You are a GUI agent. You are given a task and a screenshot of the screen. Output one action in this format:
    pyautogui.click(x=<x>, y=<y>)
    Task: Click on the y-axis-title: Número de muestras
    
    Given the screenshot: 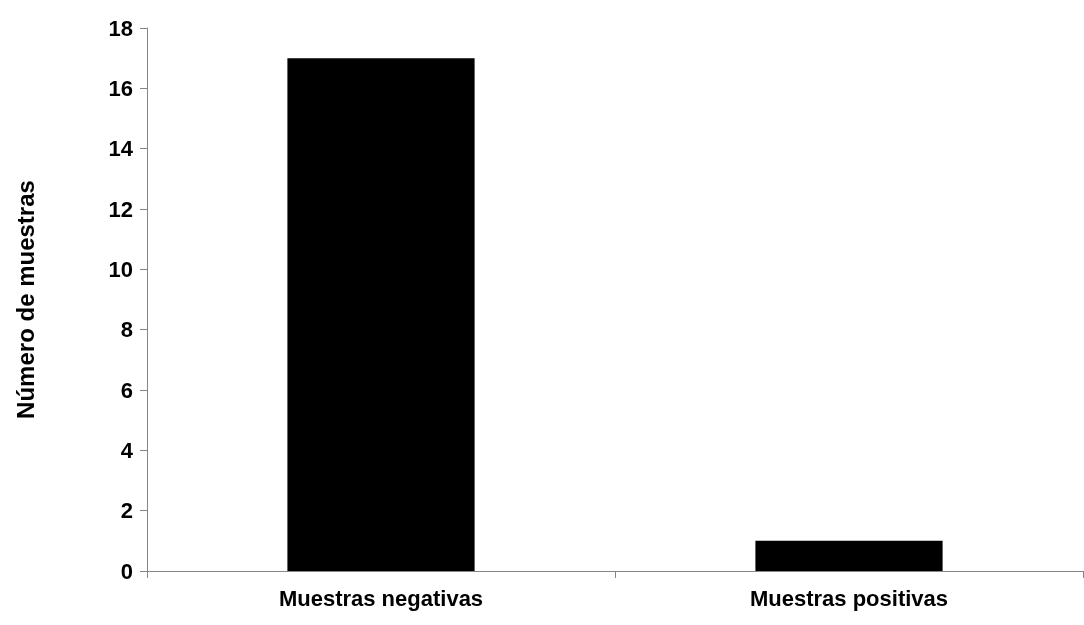 What is the action you would take?
    pyautogui.click(x=25, y=299)
    